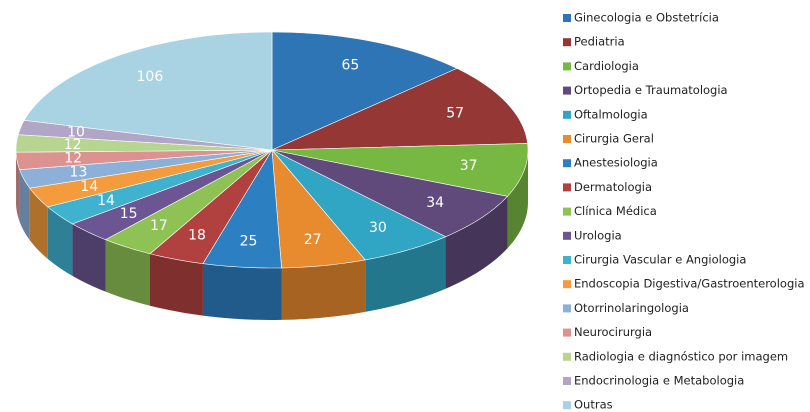 Image resolution: width=810 pixels, height=412 pixels. Describe the element at coordinates (378, 228) in the screenshot. I see `data-label: 30` at that location.